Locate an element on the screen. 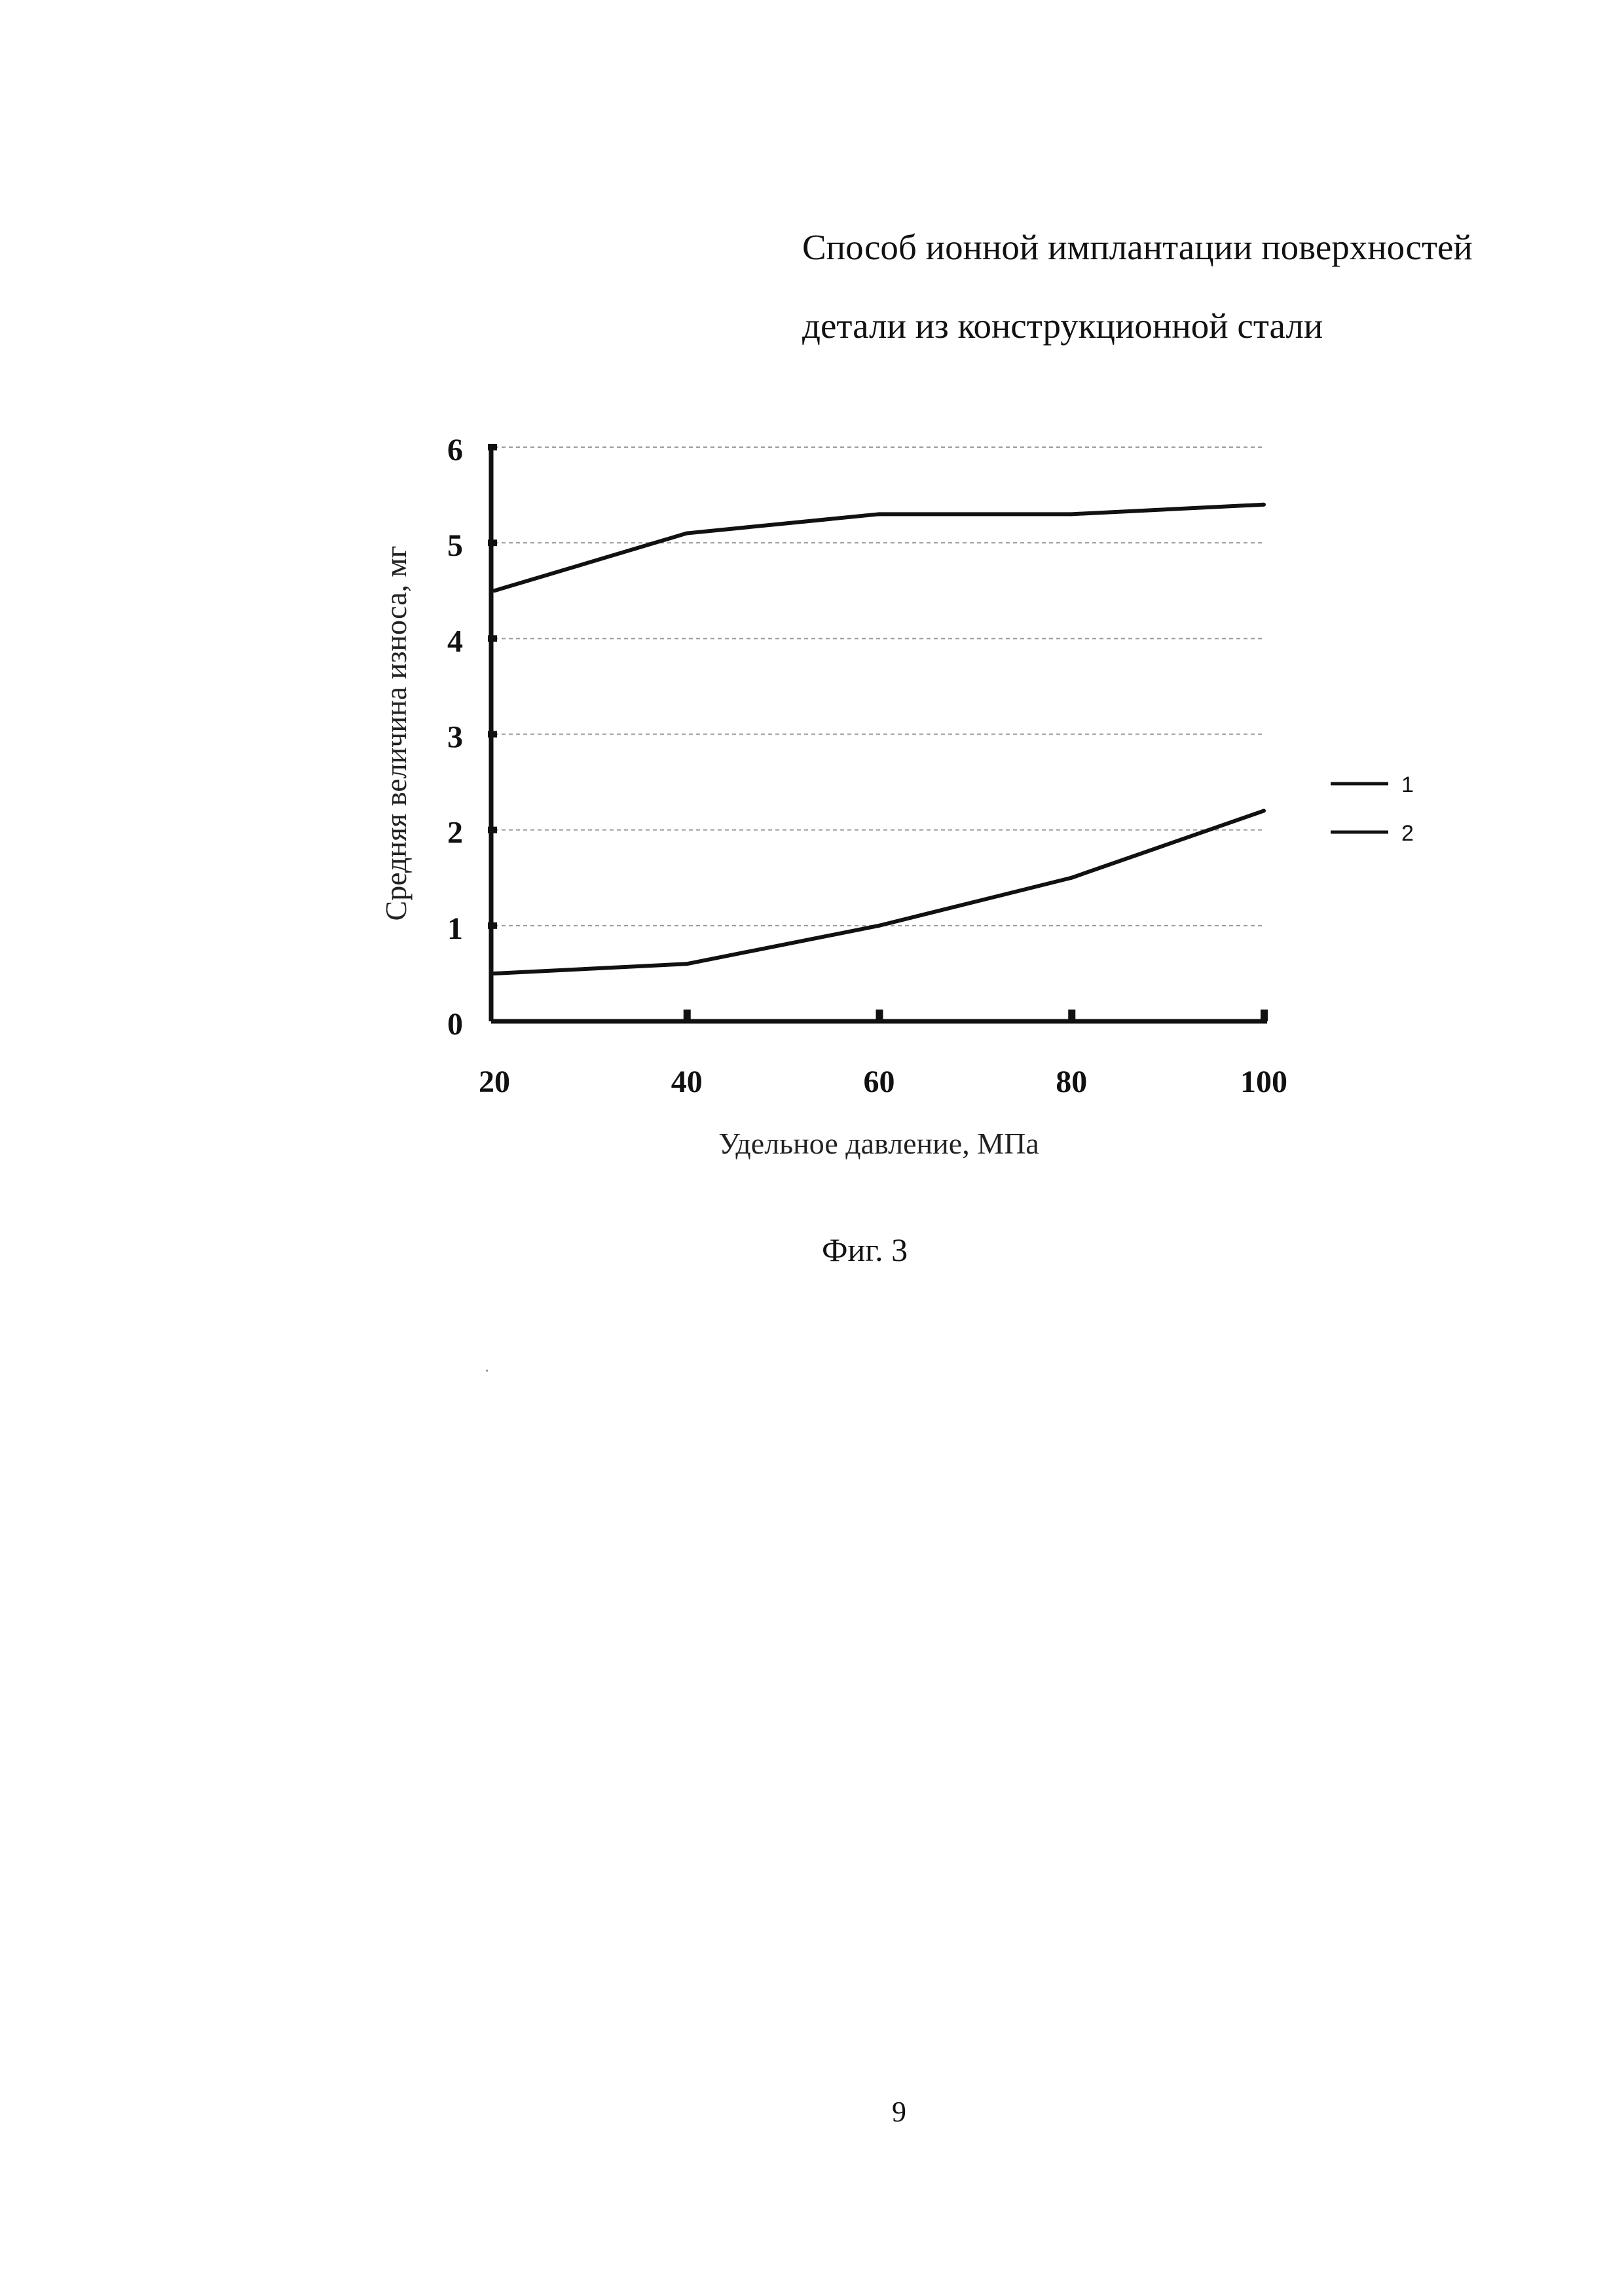 The image size is (1624, 2296). y-tick-label: 2 is located at coordinates (455, 833).